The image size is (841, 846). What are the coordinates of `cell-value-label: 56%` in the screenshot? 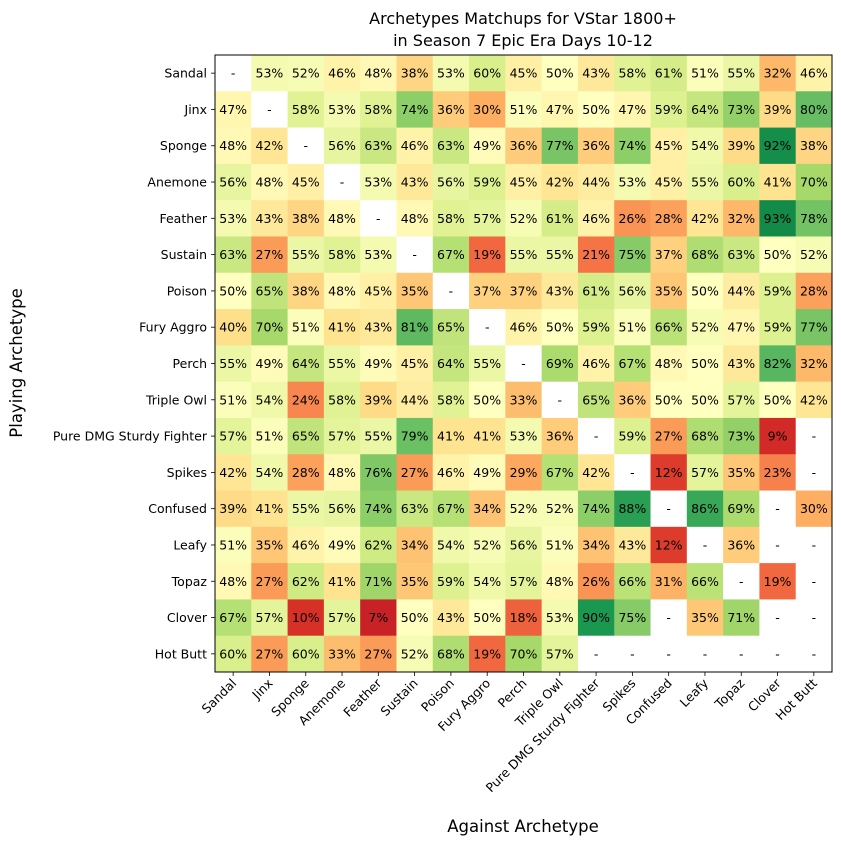 It's located at (342, 145).